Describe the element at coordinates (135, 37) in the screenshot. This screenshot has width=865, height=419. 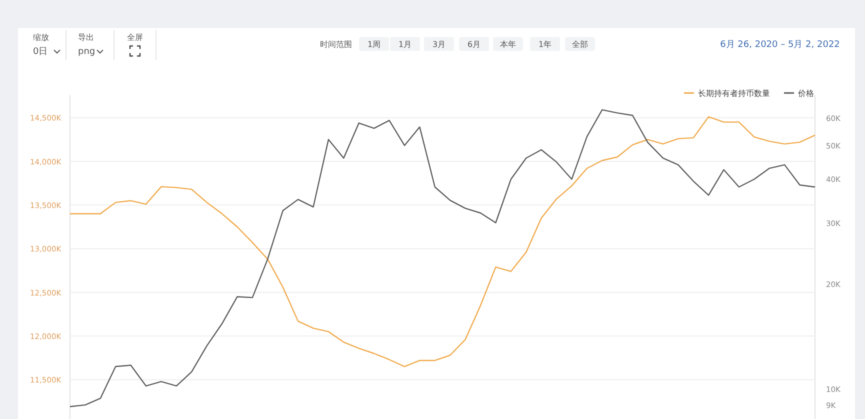
I see `text: 全屏` at that location.